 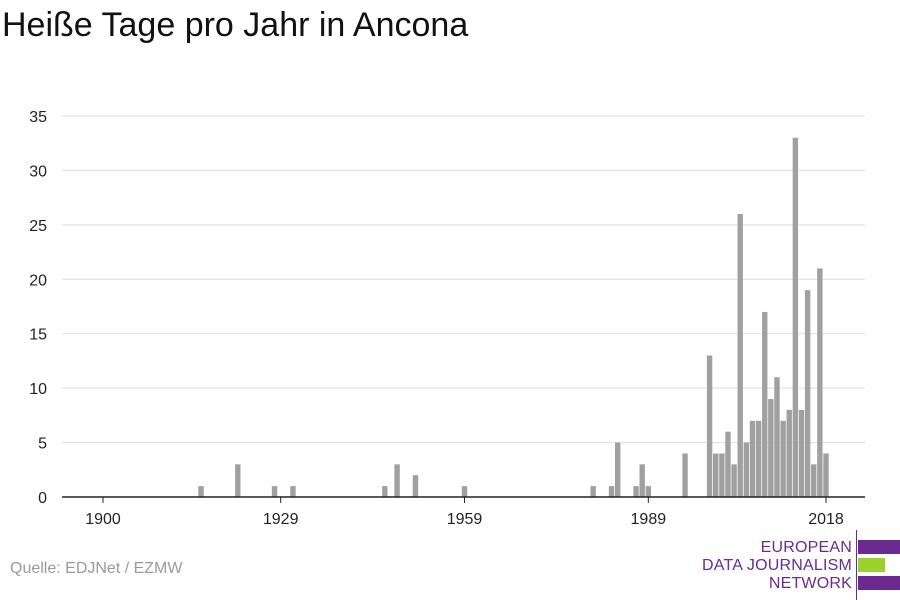 I want to click on y-tick-label: 20, so click(x=38, y=280).